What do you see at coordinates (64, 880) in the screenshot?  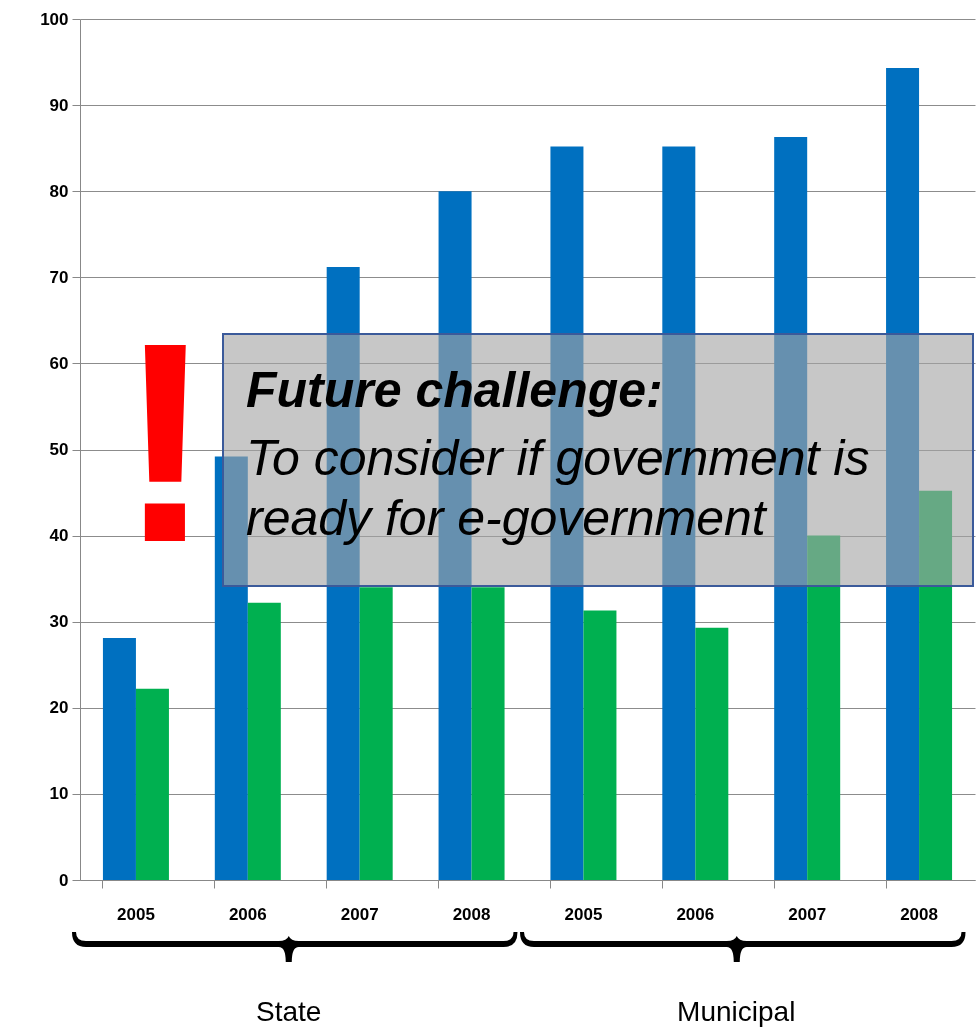 I see `y-tick-label: 0` at bounding box center [64, 880].